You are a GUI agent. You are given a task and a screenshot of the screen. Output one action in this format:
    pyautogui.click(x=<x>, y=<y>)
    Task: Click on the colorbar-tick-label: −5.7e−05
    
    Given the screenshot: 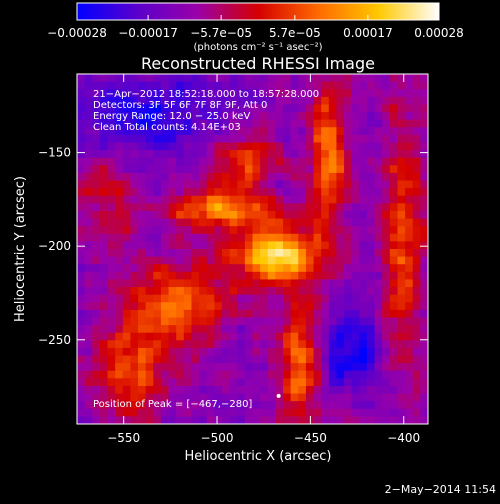 What is the action you would take?
    pyautogui.click(x=221, y=33)
    